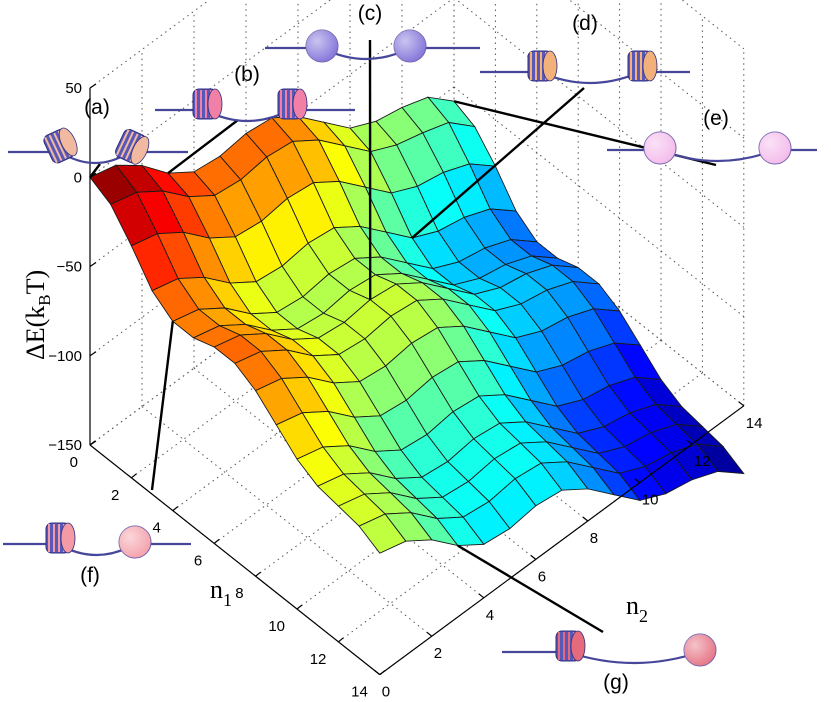 Image resolution: width=831 pixels, height=702 pixels. Describe the element at coordinates (650, 500) in the screenshot. I see `y-tick-label: 10` at that location.